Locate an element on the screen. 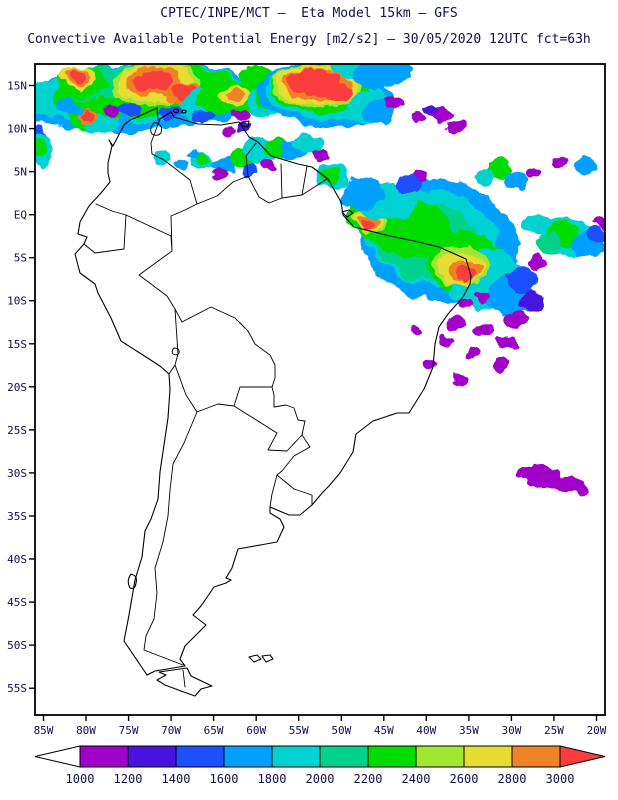  colorbar-tick-label: 2000 is located at coordinates (320, 779).